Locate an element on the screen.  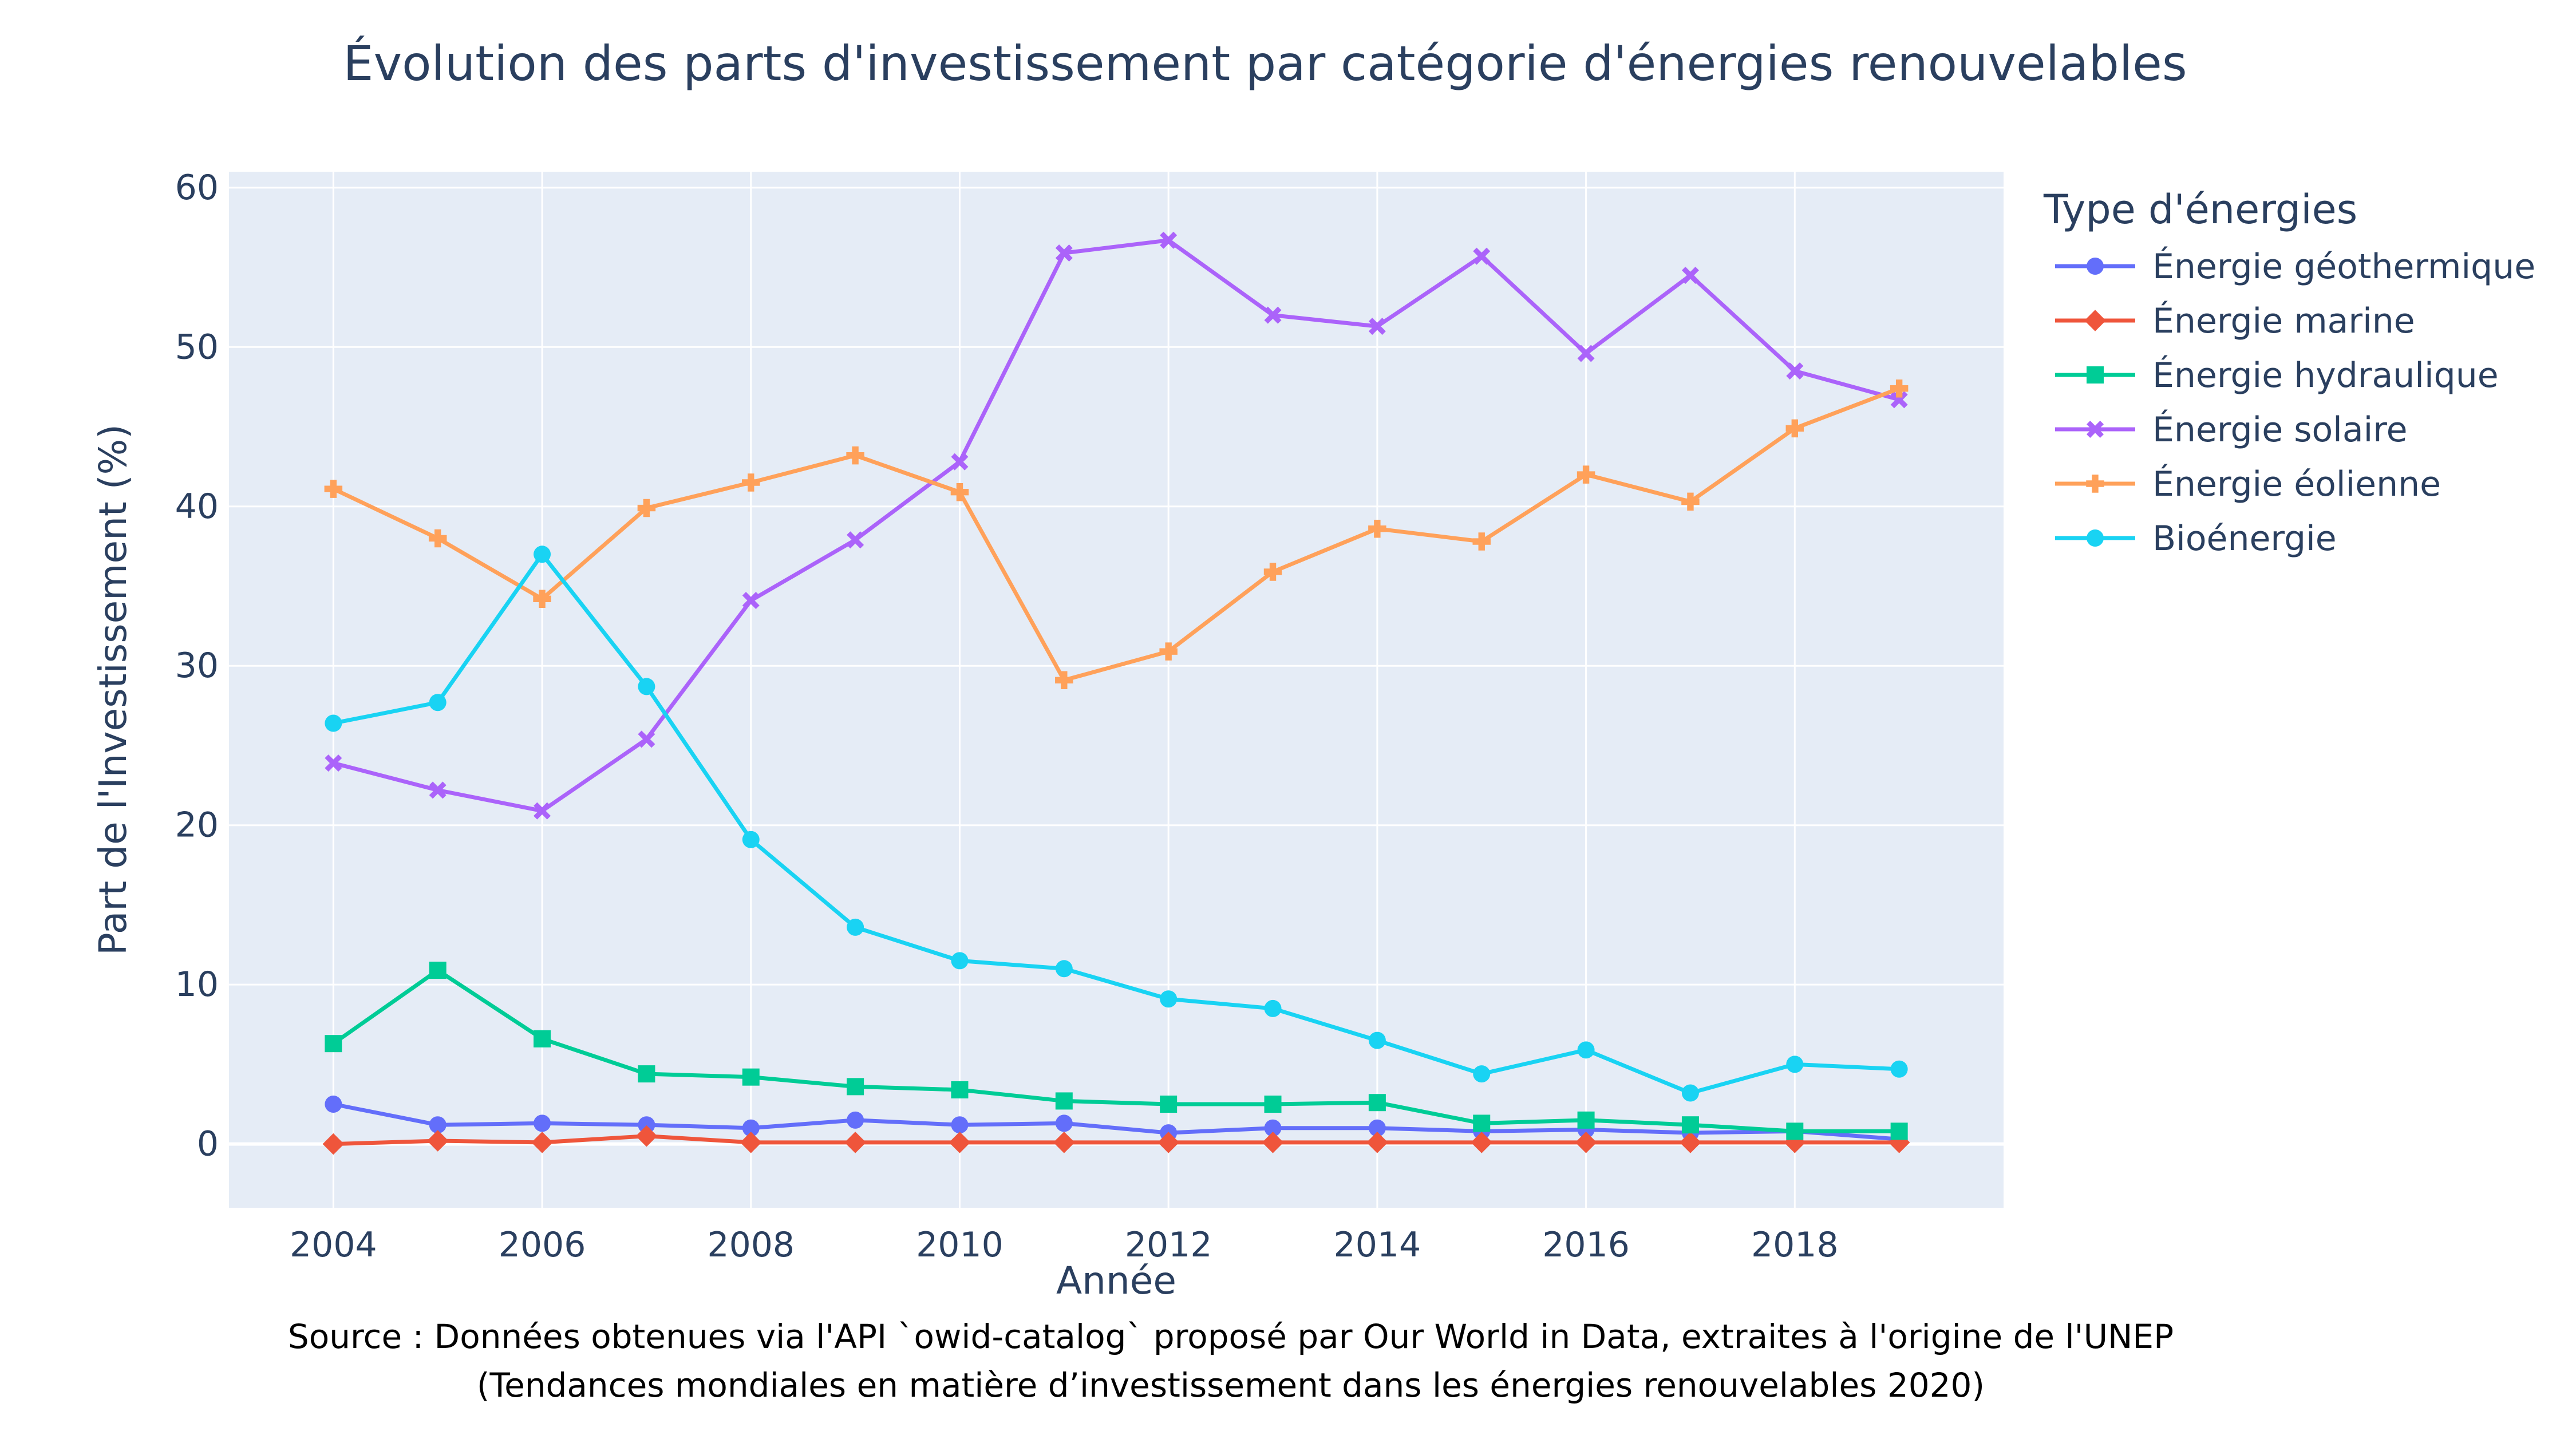
legend-item: Énergie éolienne is located at coordinates (2248, 483).